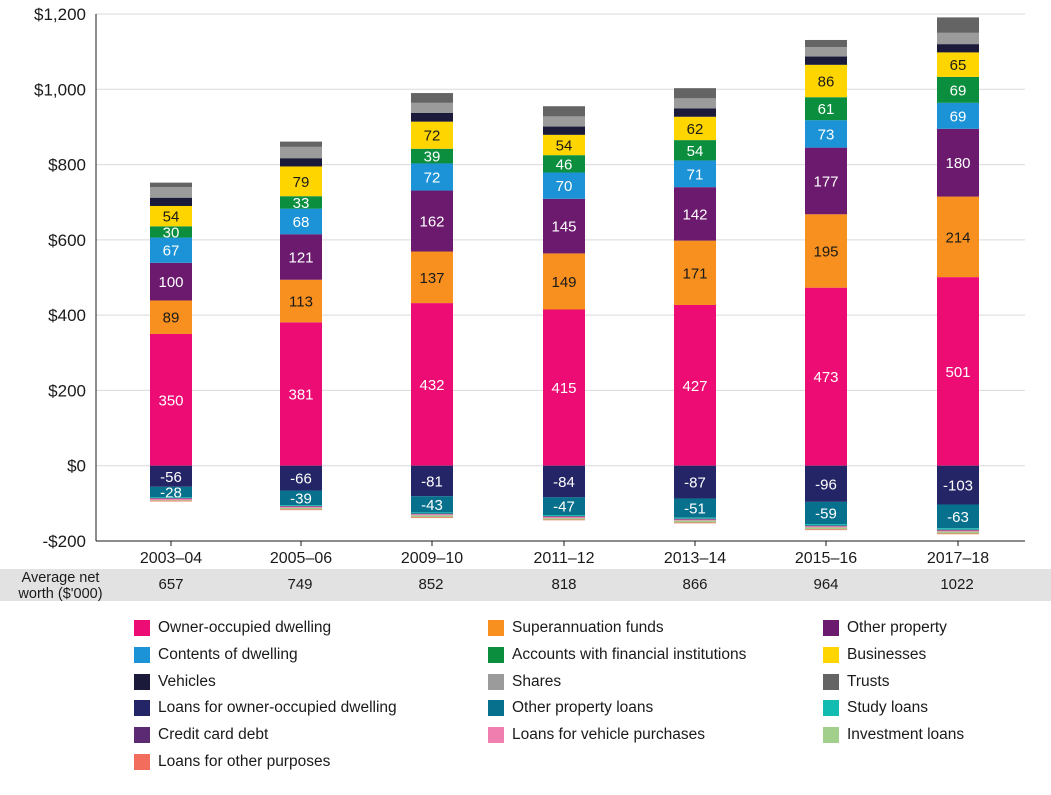  I want to click on data-label: 65, so click(958, 65).